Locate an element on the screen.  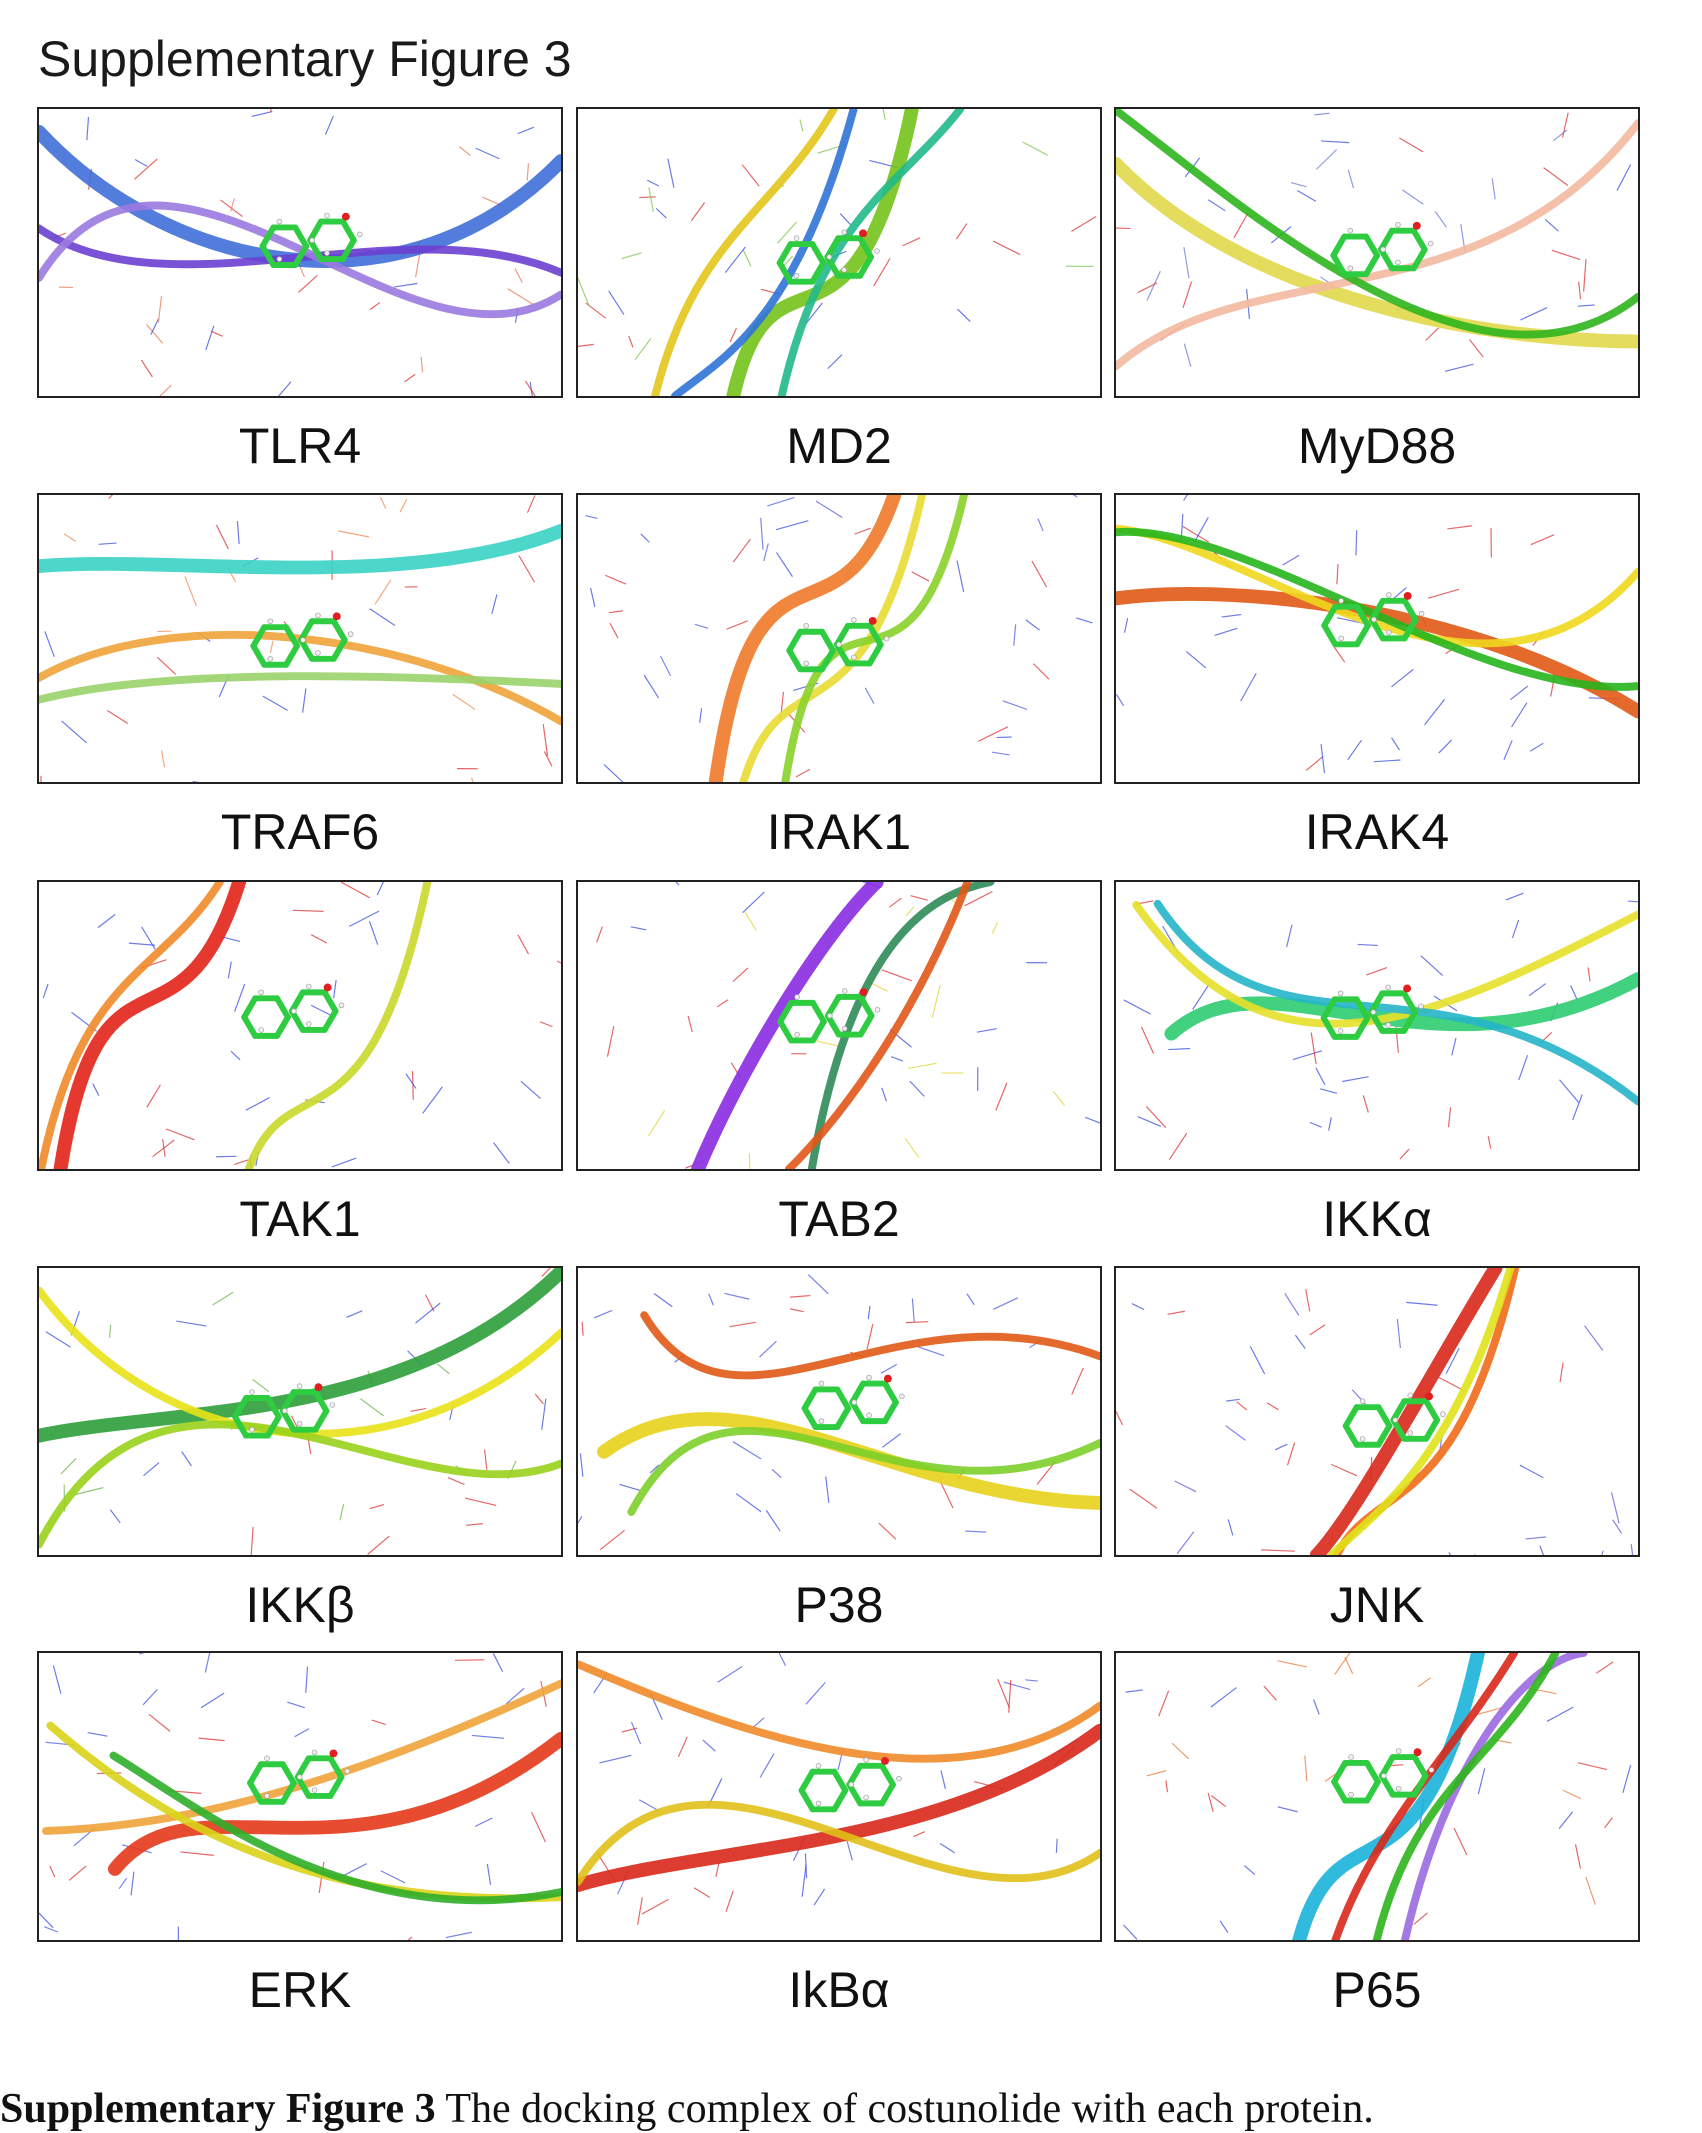
panel-label: JNK is located at coordinates (1377, 1605).